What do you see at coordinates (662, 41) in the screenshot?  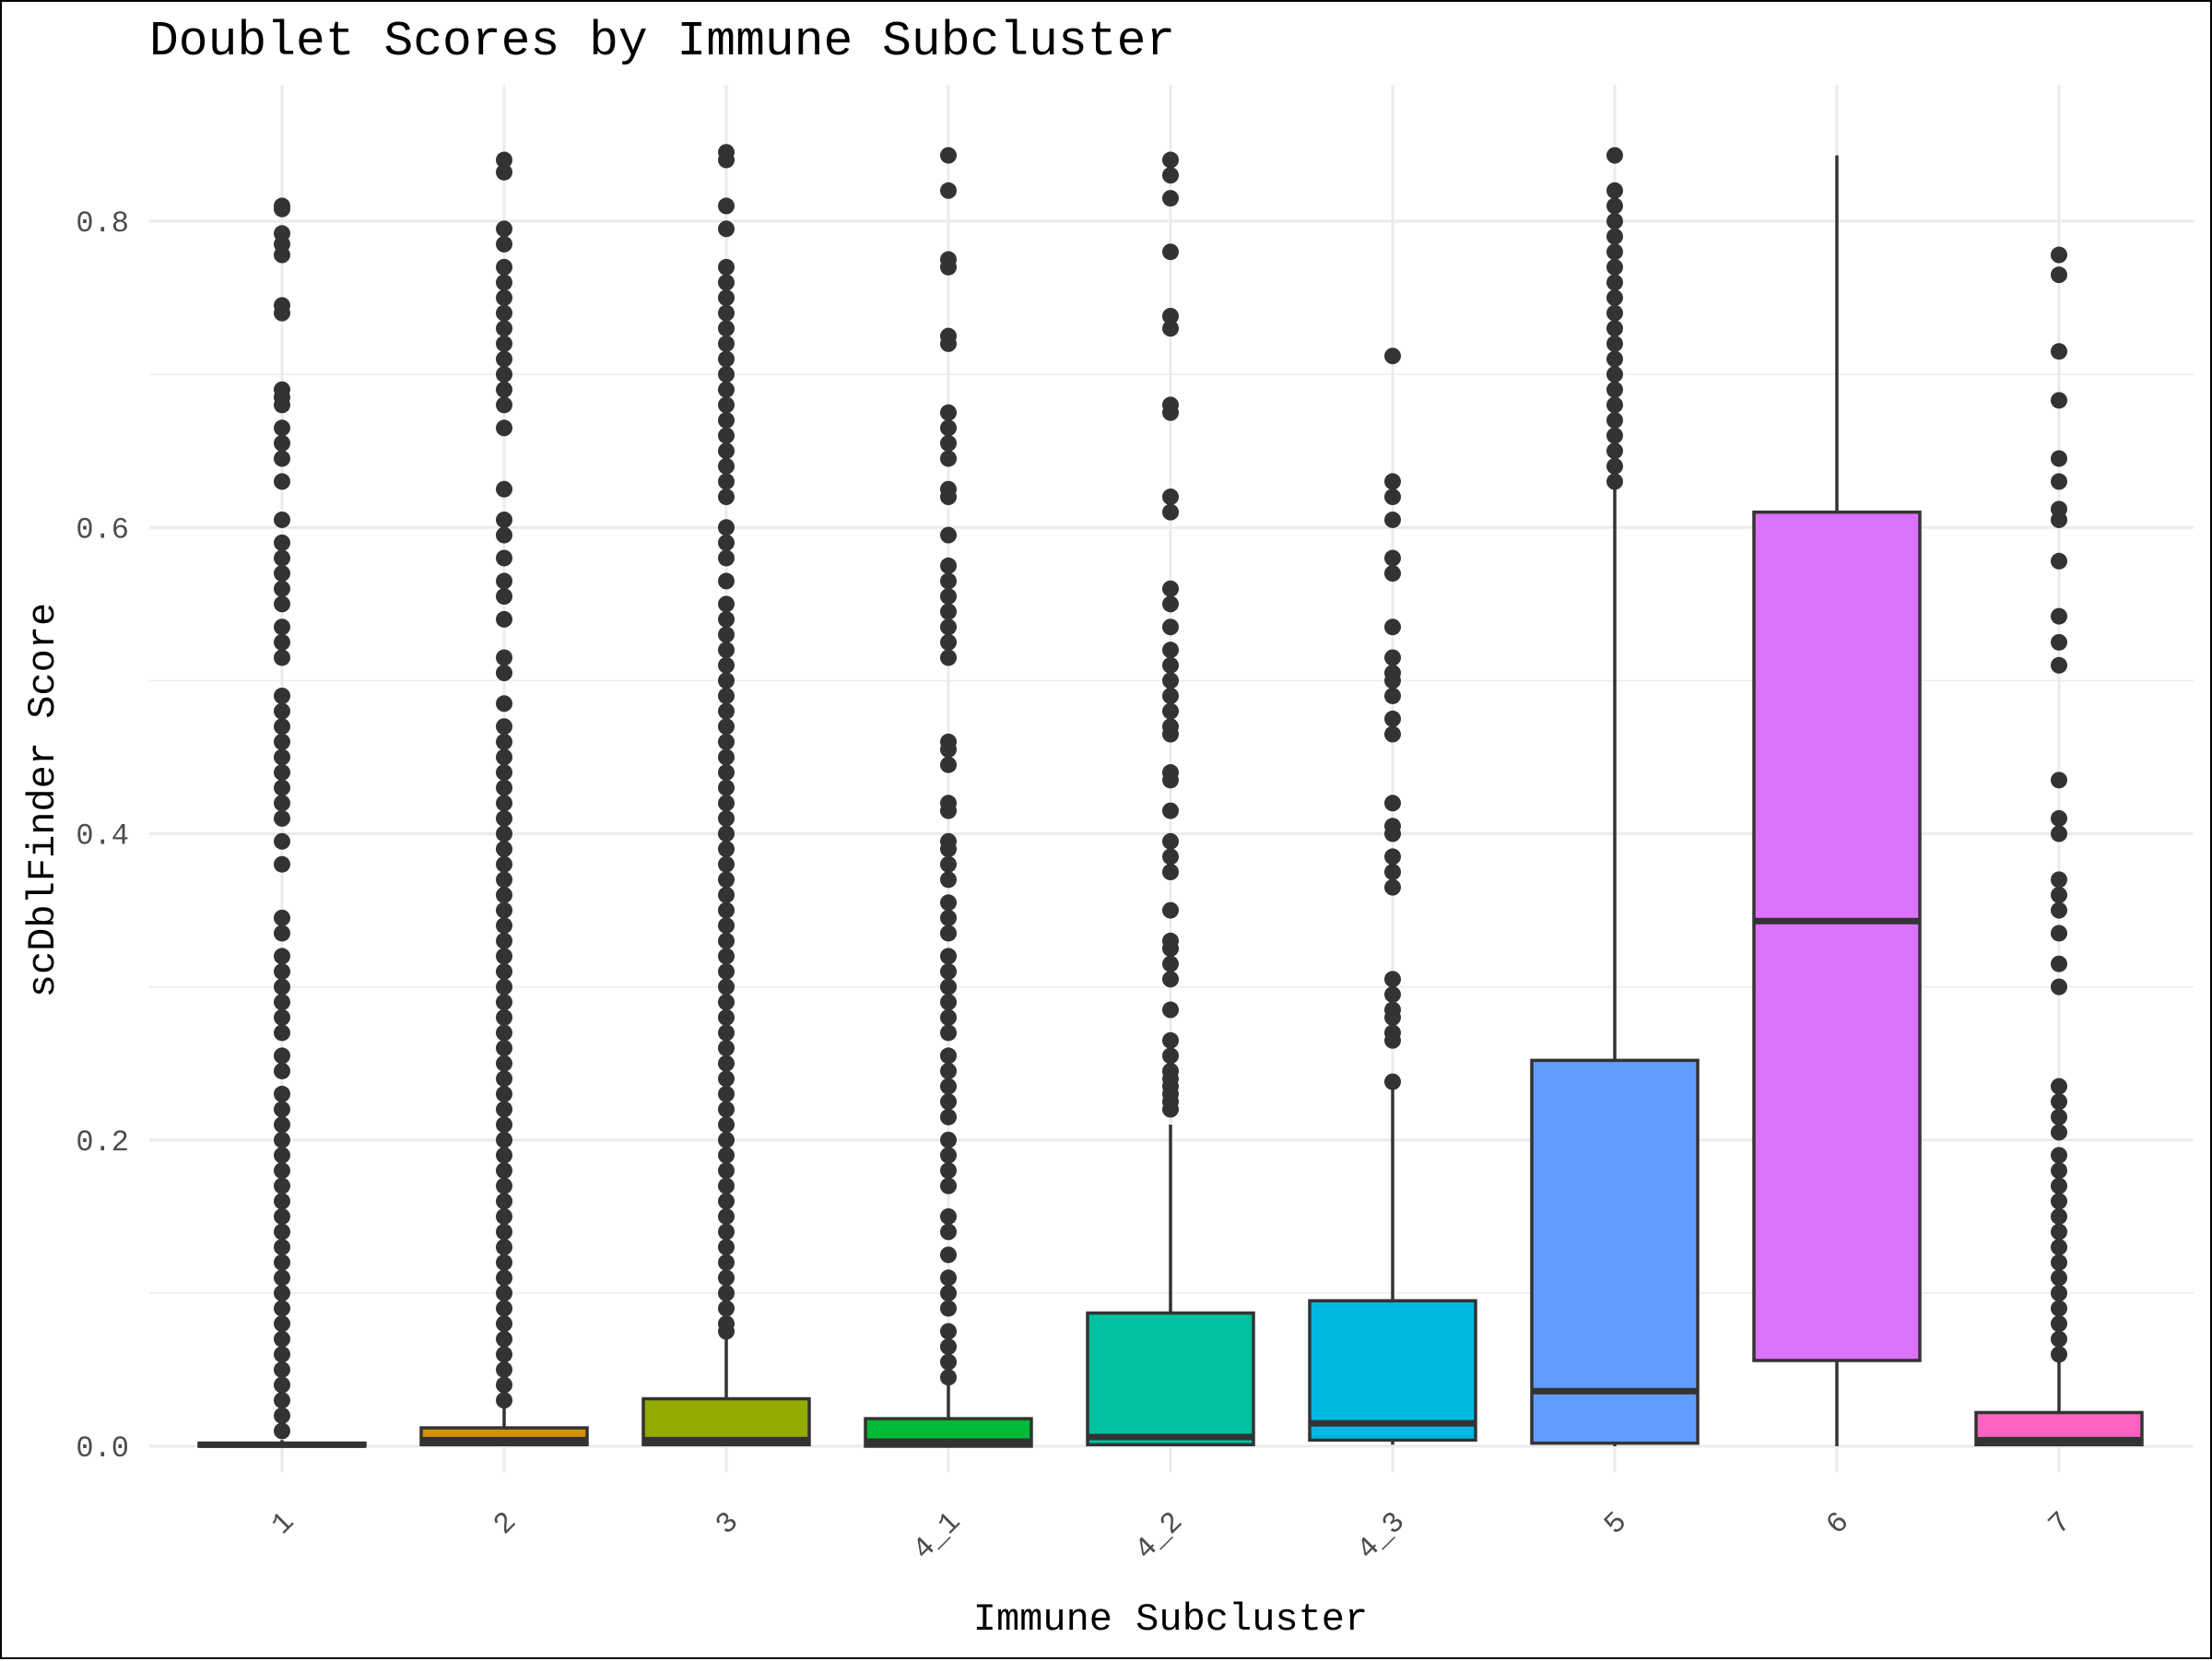 I see `chart-title: Doublet Scores by Immune Subcluster` at bounding box center [662, 41].